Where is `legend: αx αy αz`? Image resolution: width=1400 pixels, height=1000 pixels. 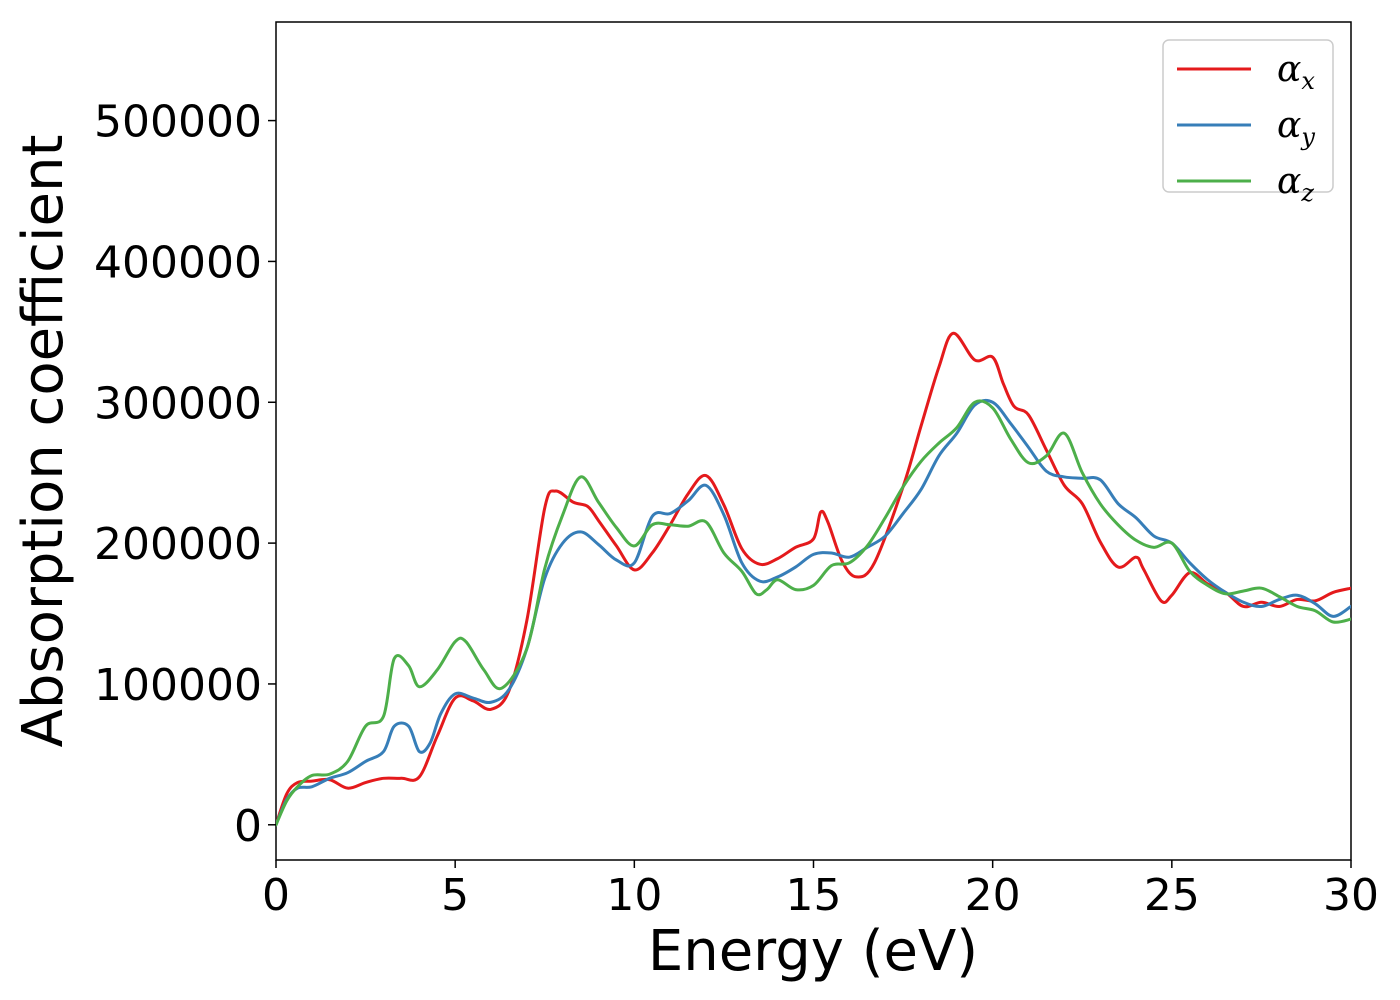 legend: αx αy αz is located at coordinates (1248, 123).